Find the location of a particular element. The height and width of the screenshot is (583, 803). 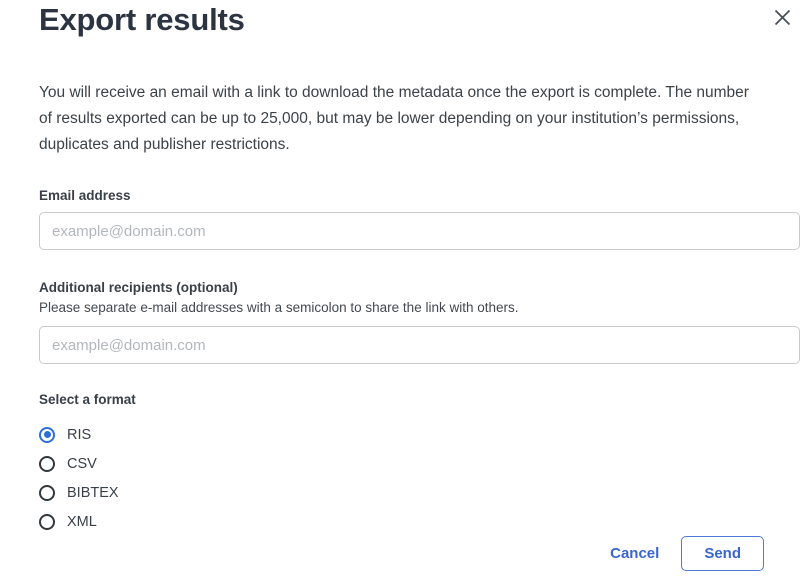

select-format-label: Select a format is located at coordinates (87, 399).